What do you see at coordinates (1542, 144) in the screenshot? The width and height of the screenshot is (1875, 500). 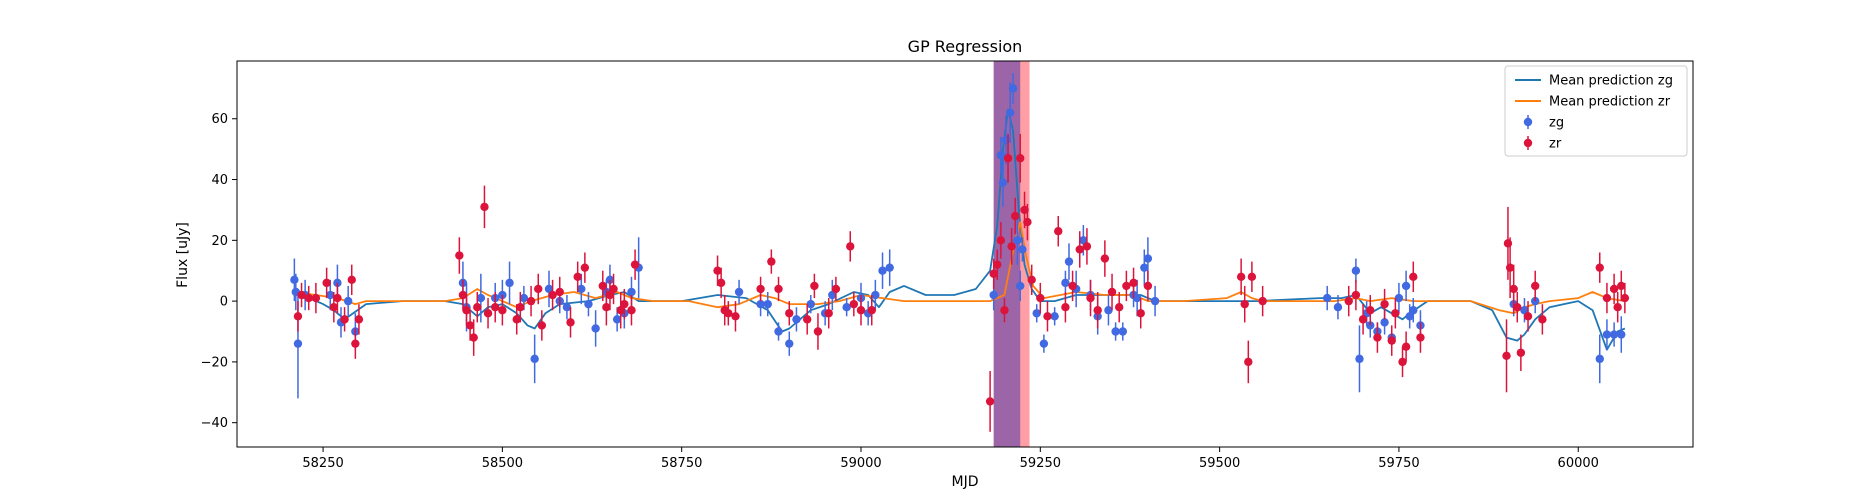 I see `legend-item: zr` at bounding box center [1542, 144].